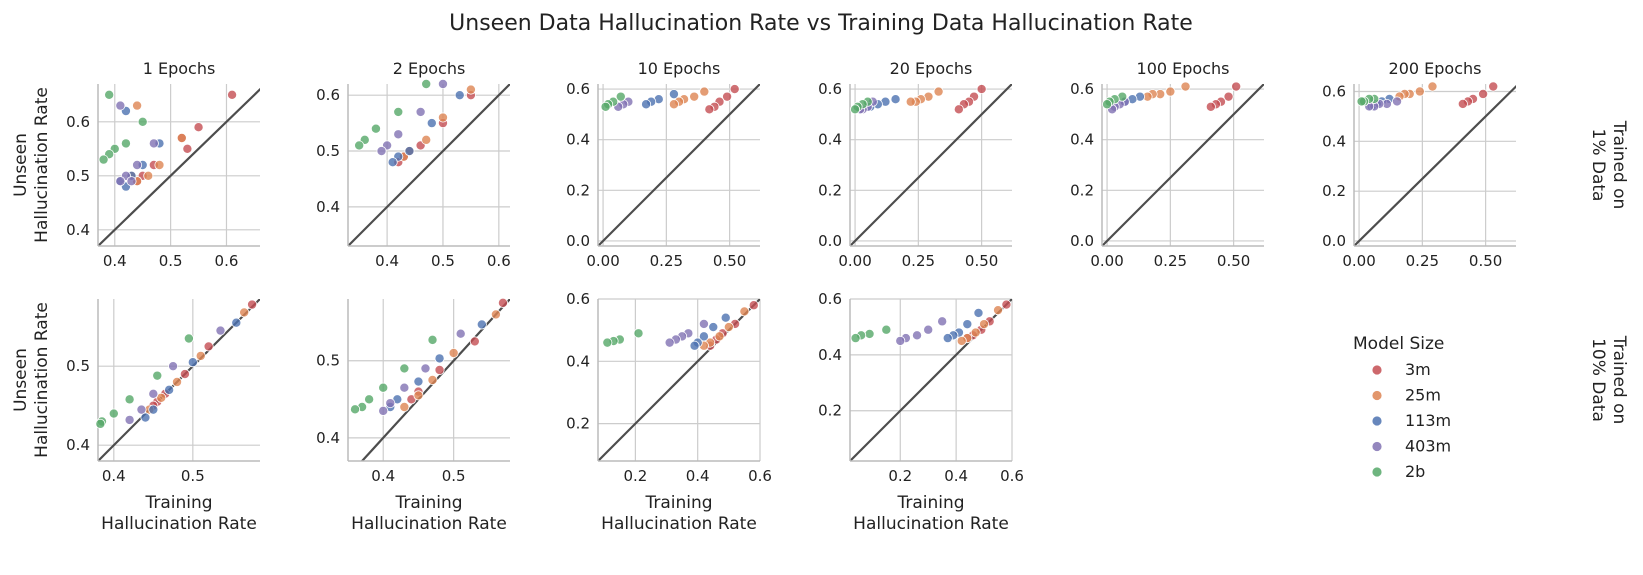  What do you see at coordinates (1377, 472) in the screenshot?
I see `legend-marker-2b` at bounding box center [1377, 472].